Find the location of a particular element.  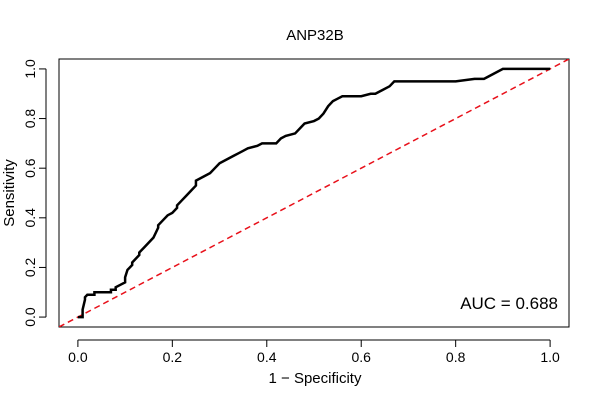

y-tick-label: 0.0 is located at coordinates (30, 317).